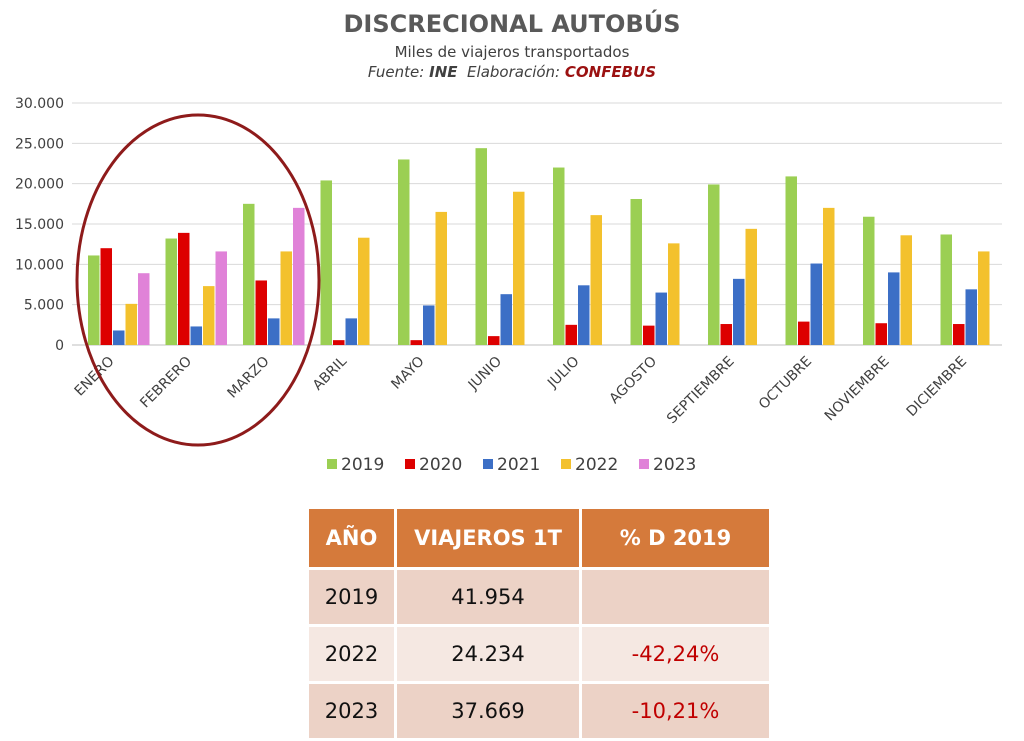 This screenshot has width=1024, height=741. I want to click on x-tick-label: NOVIEMBRE, so click(857, 389).